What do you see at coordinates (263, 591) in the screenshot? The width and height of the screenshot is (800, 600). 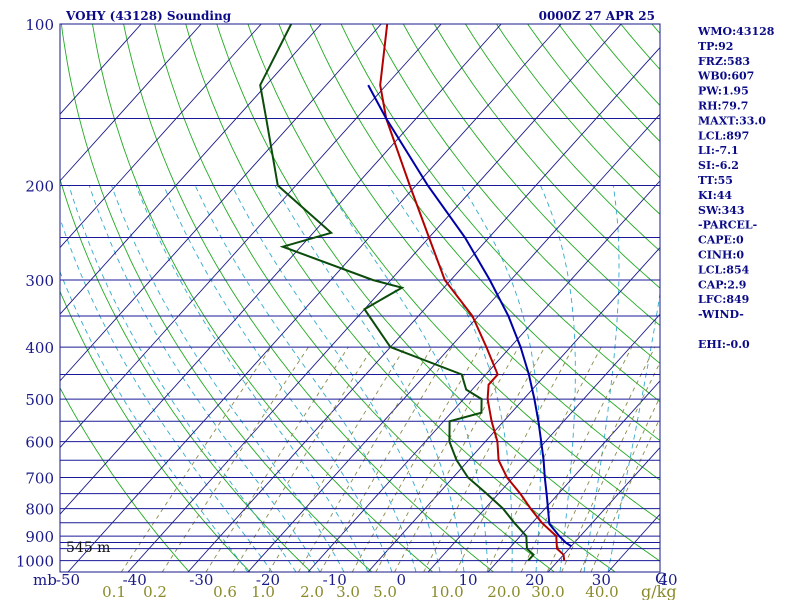 I see `mixing-ratio-tick-label: 1.0` at bounding box center [263, 591].